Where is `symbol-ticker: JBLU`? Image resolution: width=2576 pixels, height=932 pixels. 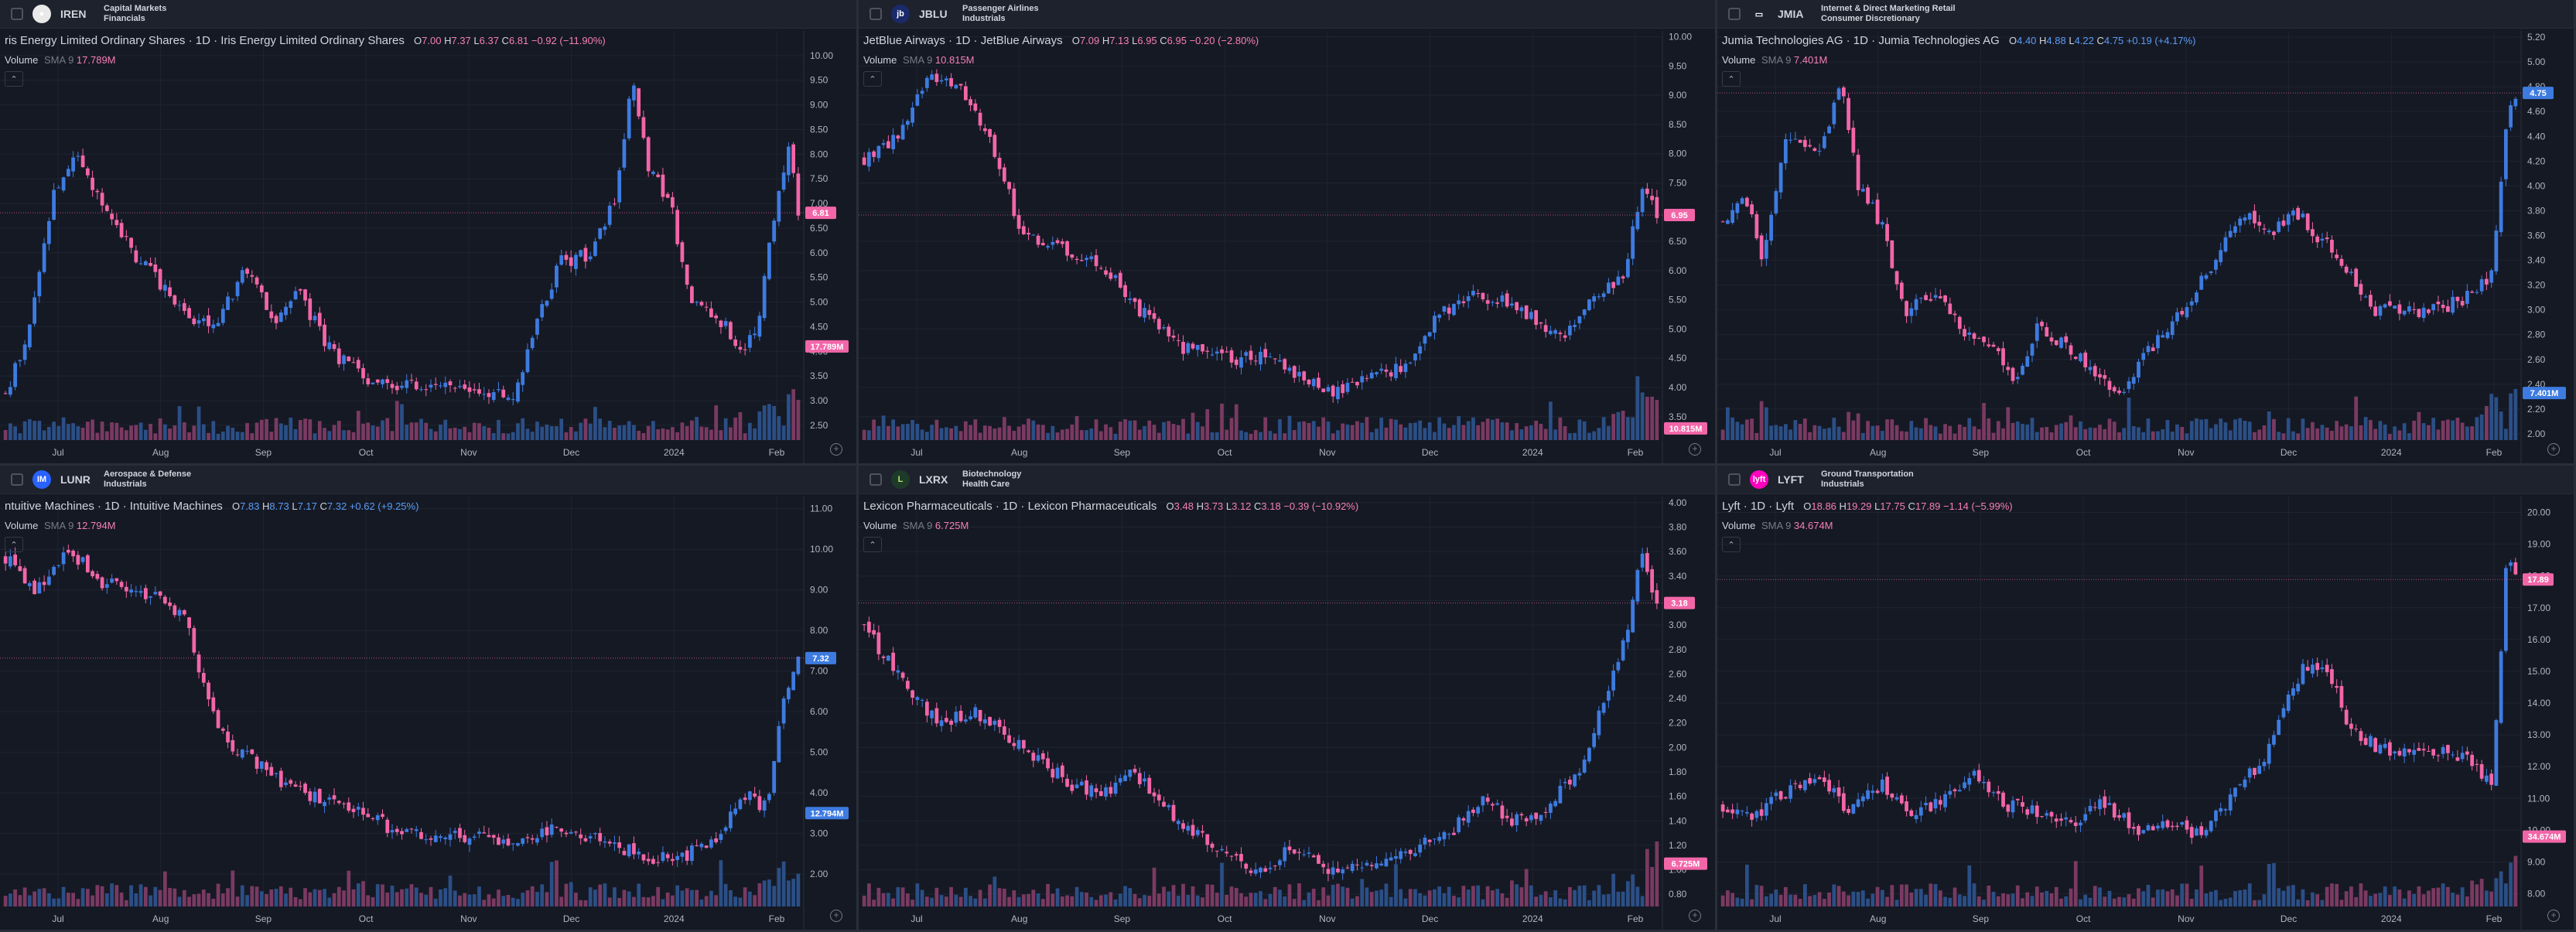
symbol-ticker: JBLU is located at coordinates (933, 14).